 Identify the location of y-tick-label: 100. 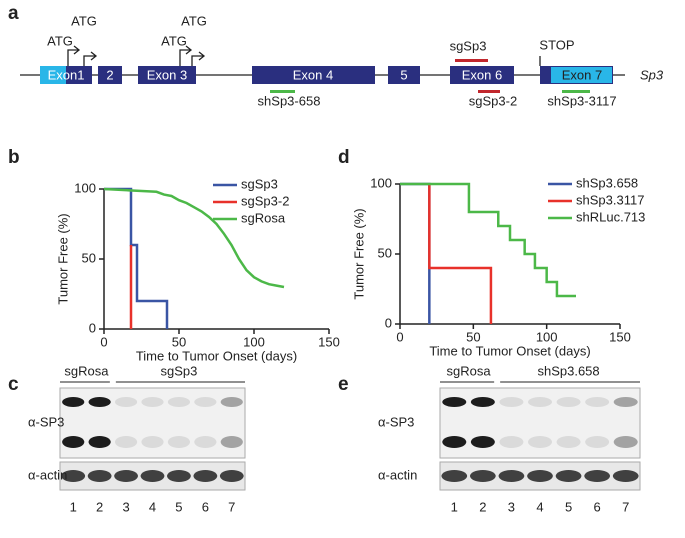
(85, 187).